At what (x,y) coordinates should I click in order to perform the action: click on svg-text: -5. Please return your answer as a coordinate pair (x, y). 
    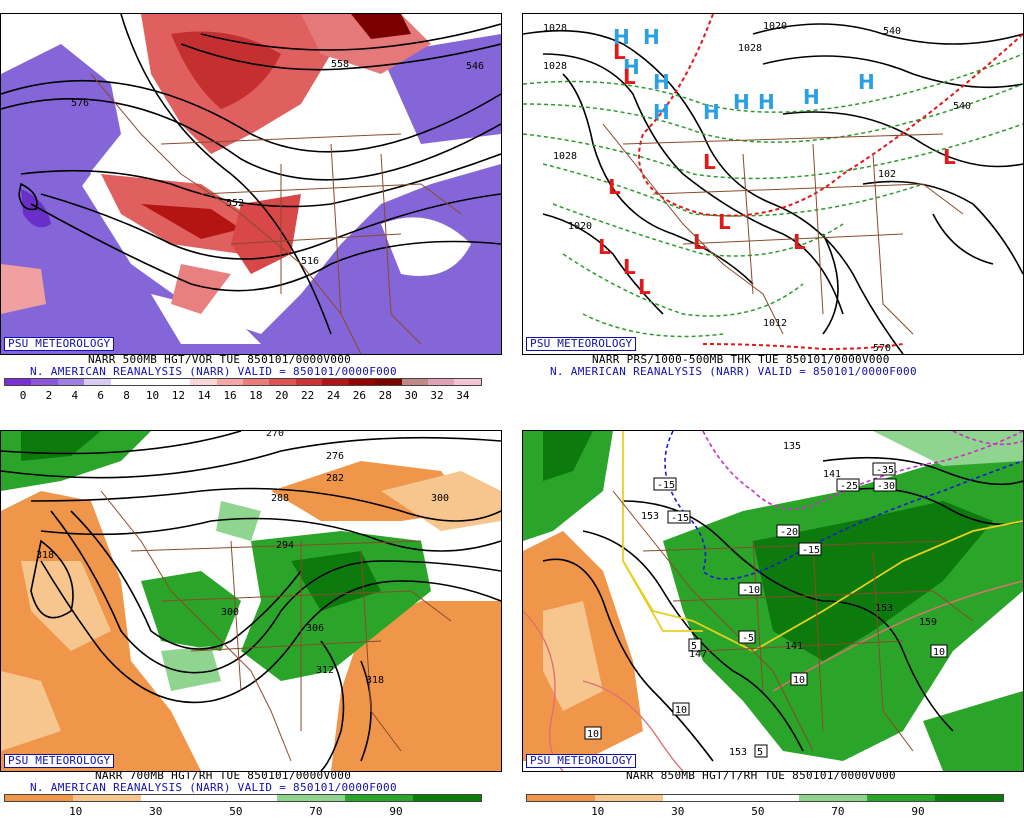
    Looking at the image, I should click on (748, 638).